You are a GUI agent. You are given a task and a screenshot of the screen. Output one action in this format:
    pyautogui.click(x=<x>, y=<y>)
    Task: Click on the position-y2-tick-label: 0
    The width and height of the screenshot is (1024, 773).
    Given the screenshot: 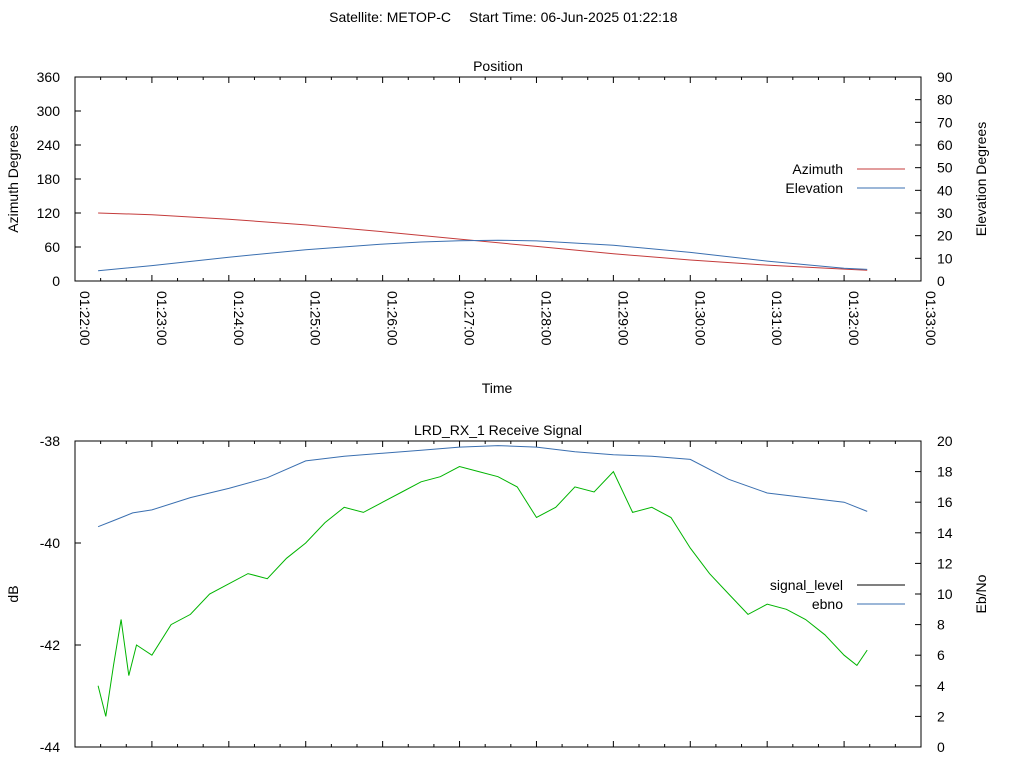 What is the action you would take?
    pyautogui.click(x=941, y=281)
    